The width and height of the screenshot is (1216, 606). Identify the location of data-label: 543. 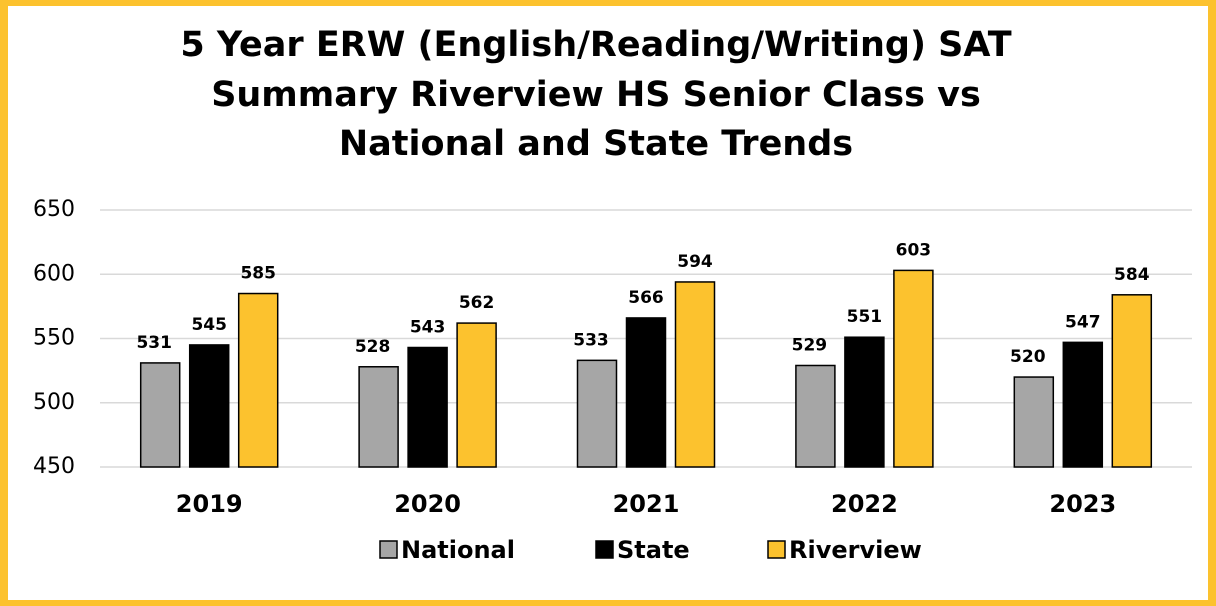
(428, 327).